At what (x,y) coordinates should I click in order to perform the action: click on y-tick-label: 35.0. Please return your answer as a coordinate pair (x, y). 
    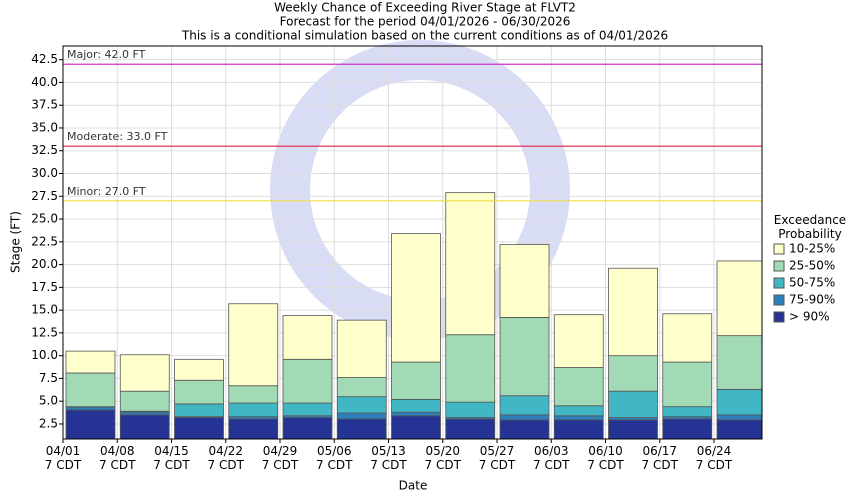
    Looking at the image, I should click on (44, 127).